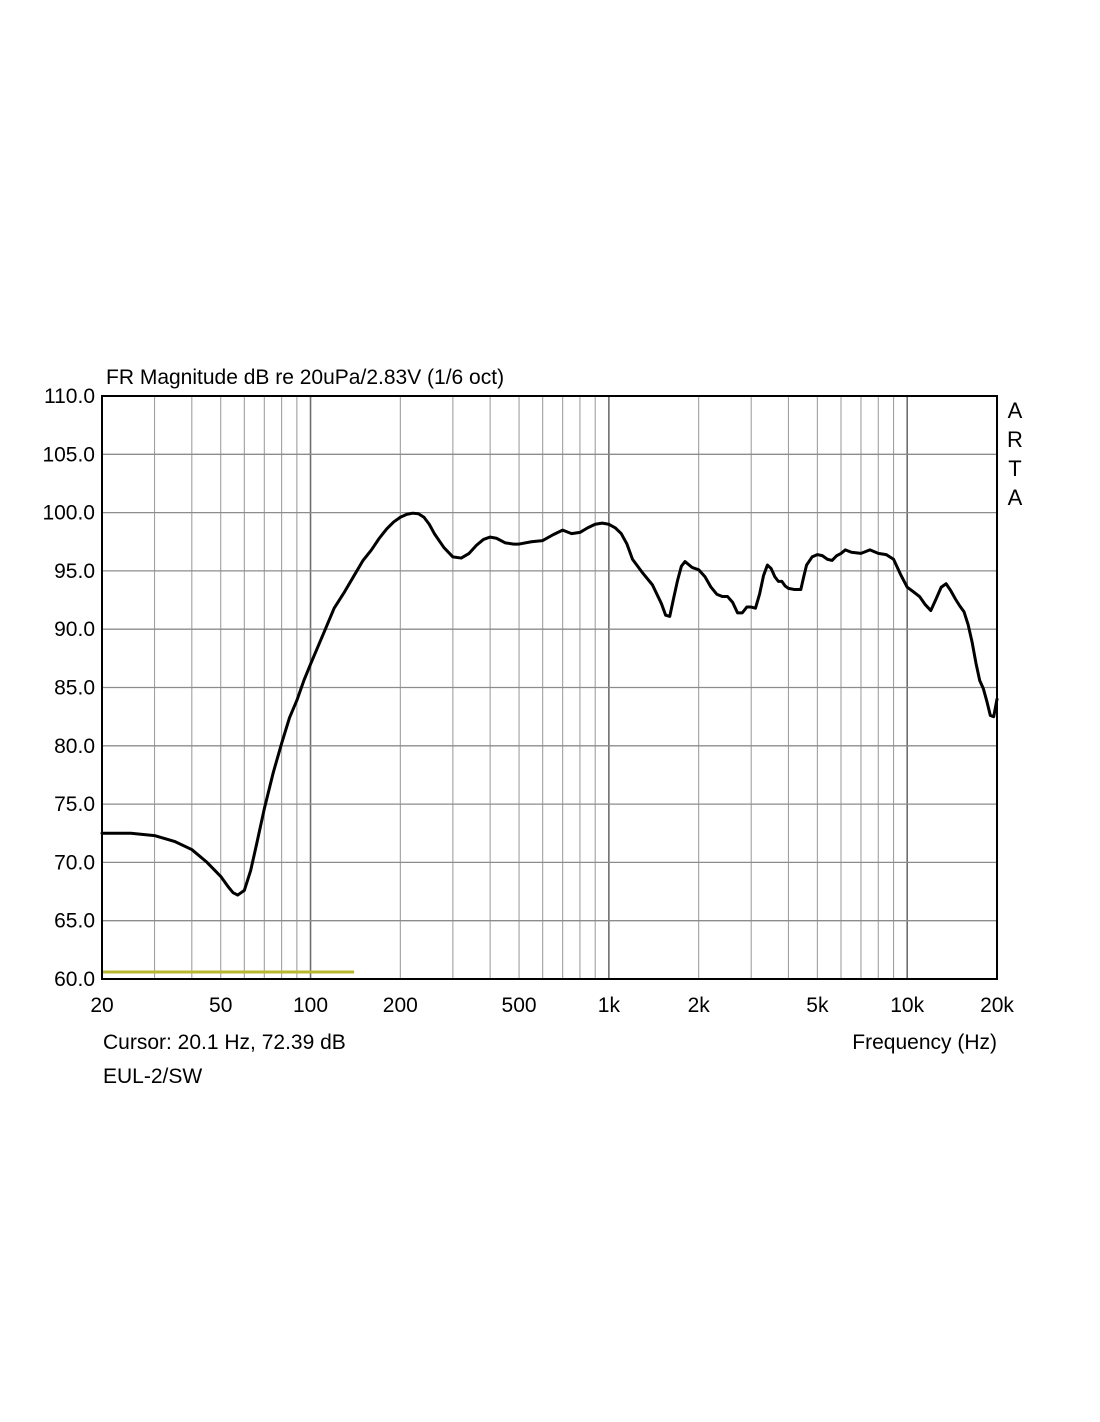 Image resolution: width=1100 pixels, height=1422 pixels. What do you see at coordinates (907, 1005) in the screenshot?
I see `x-tick-label: 10k` at bounding box center [907, 1005].